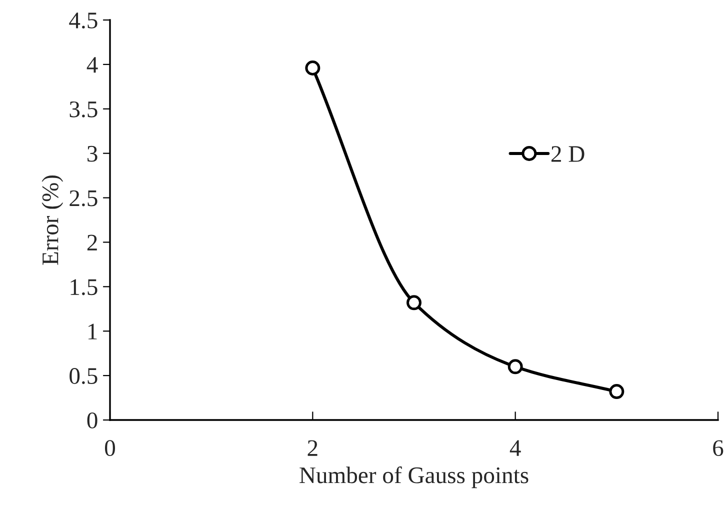 This screenshot has height=520, width=727. Describe the element at coordinates (92, 420) in the screenshot. I see `y-tick-label: 0` at that location.